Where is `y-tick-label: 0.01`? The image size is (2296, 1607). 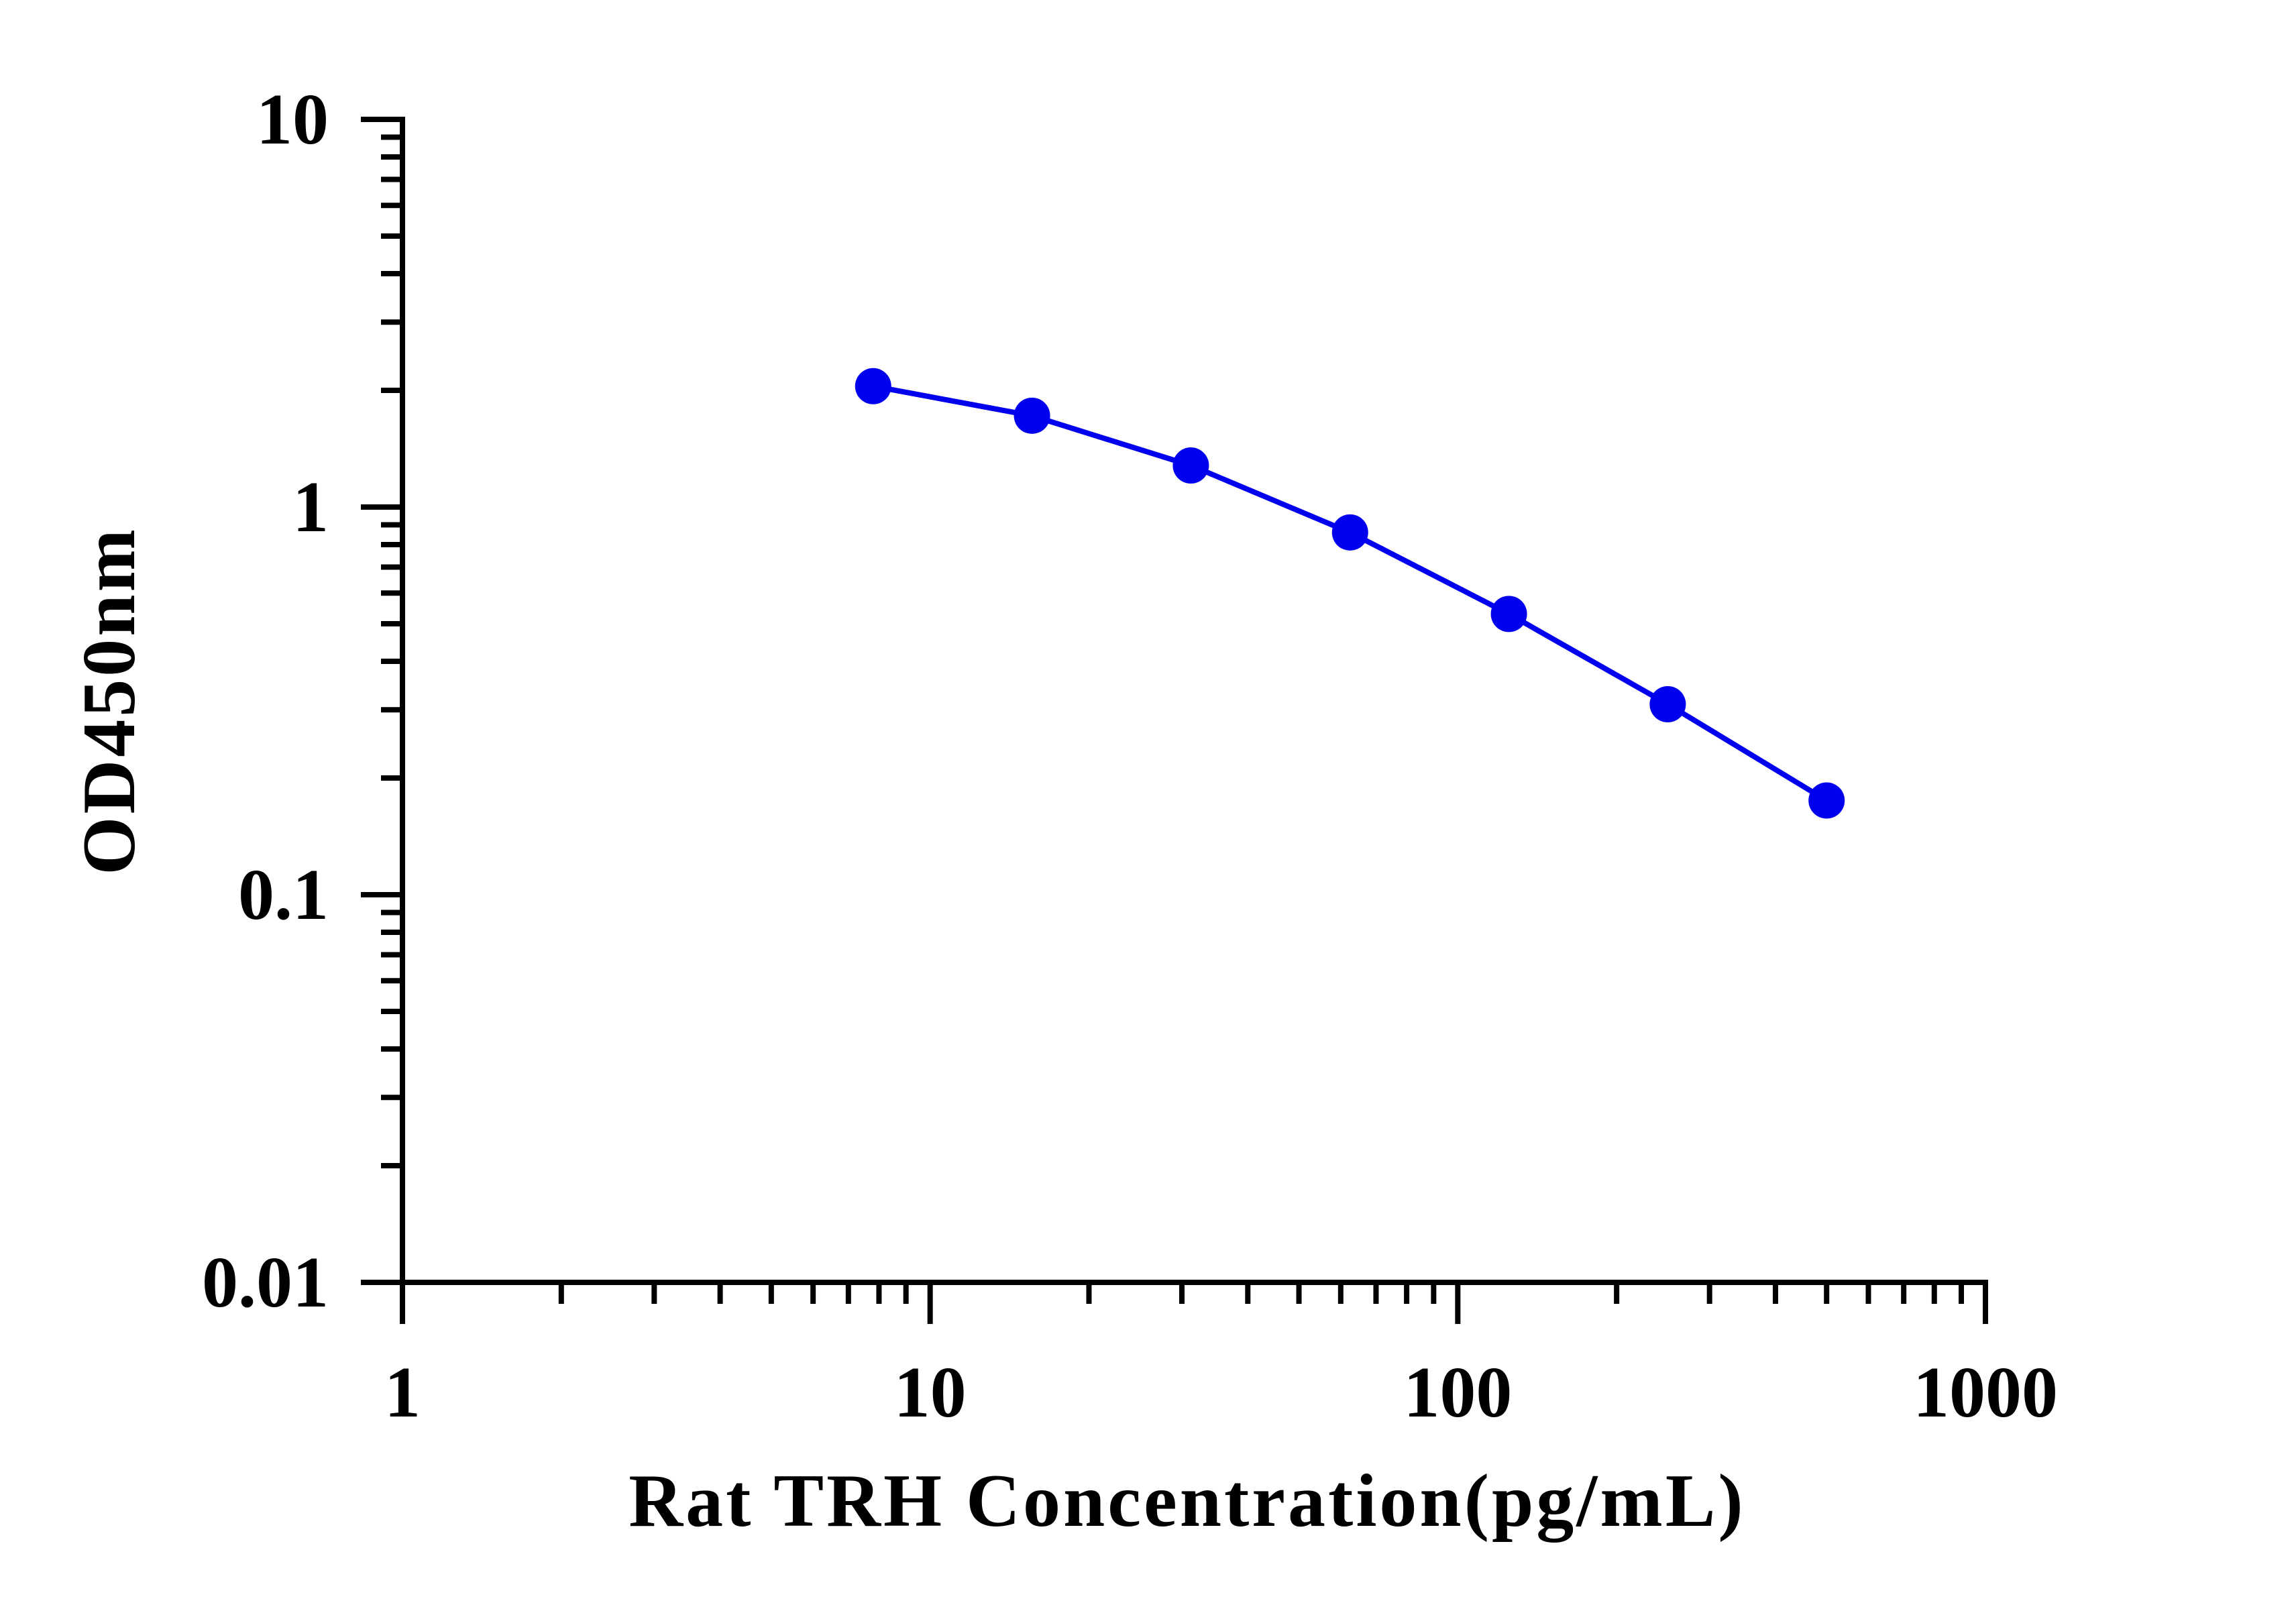
y-tick-label: 0.01 is located at coordinates (265, 1283).